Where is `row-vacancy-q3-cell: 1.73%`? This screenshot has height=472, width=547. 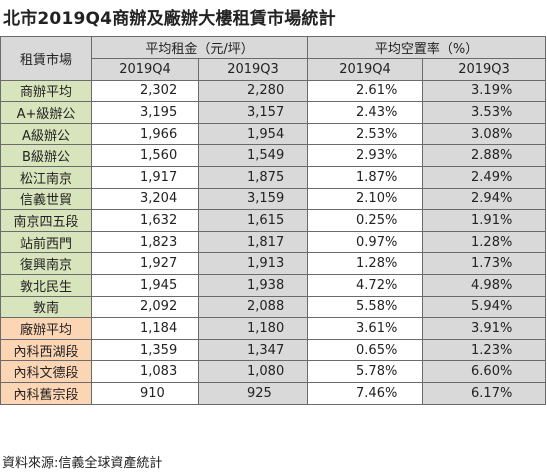
row-vacancy-q3-cell: 1.73% is located at coordinates (484, 263).